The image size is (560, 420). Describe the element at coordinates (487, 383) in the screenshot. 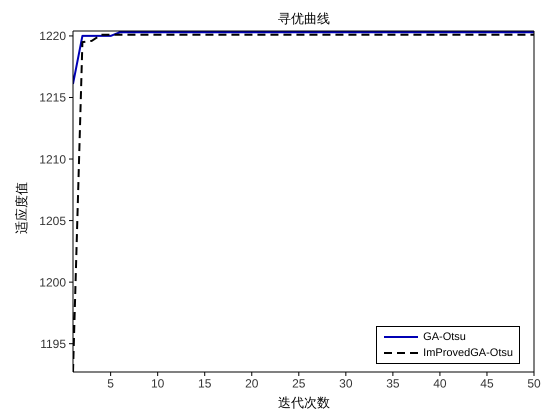

I see `x-tick-label: 45` at that location.